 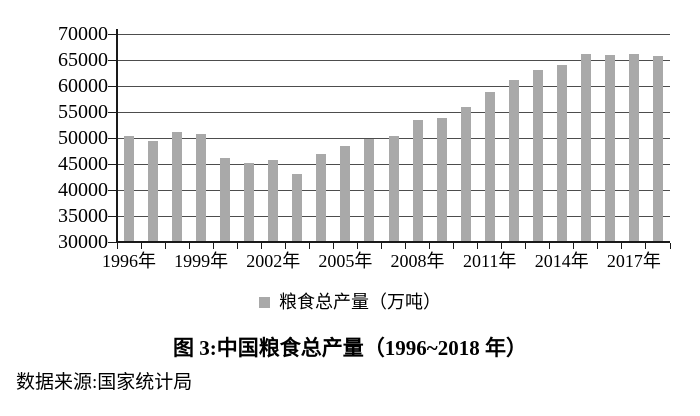 I want to click on bar-1998年, so click(x=177, y=186).